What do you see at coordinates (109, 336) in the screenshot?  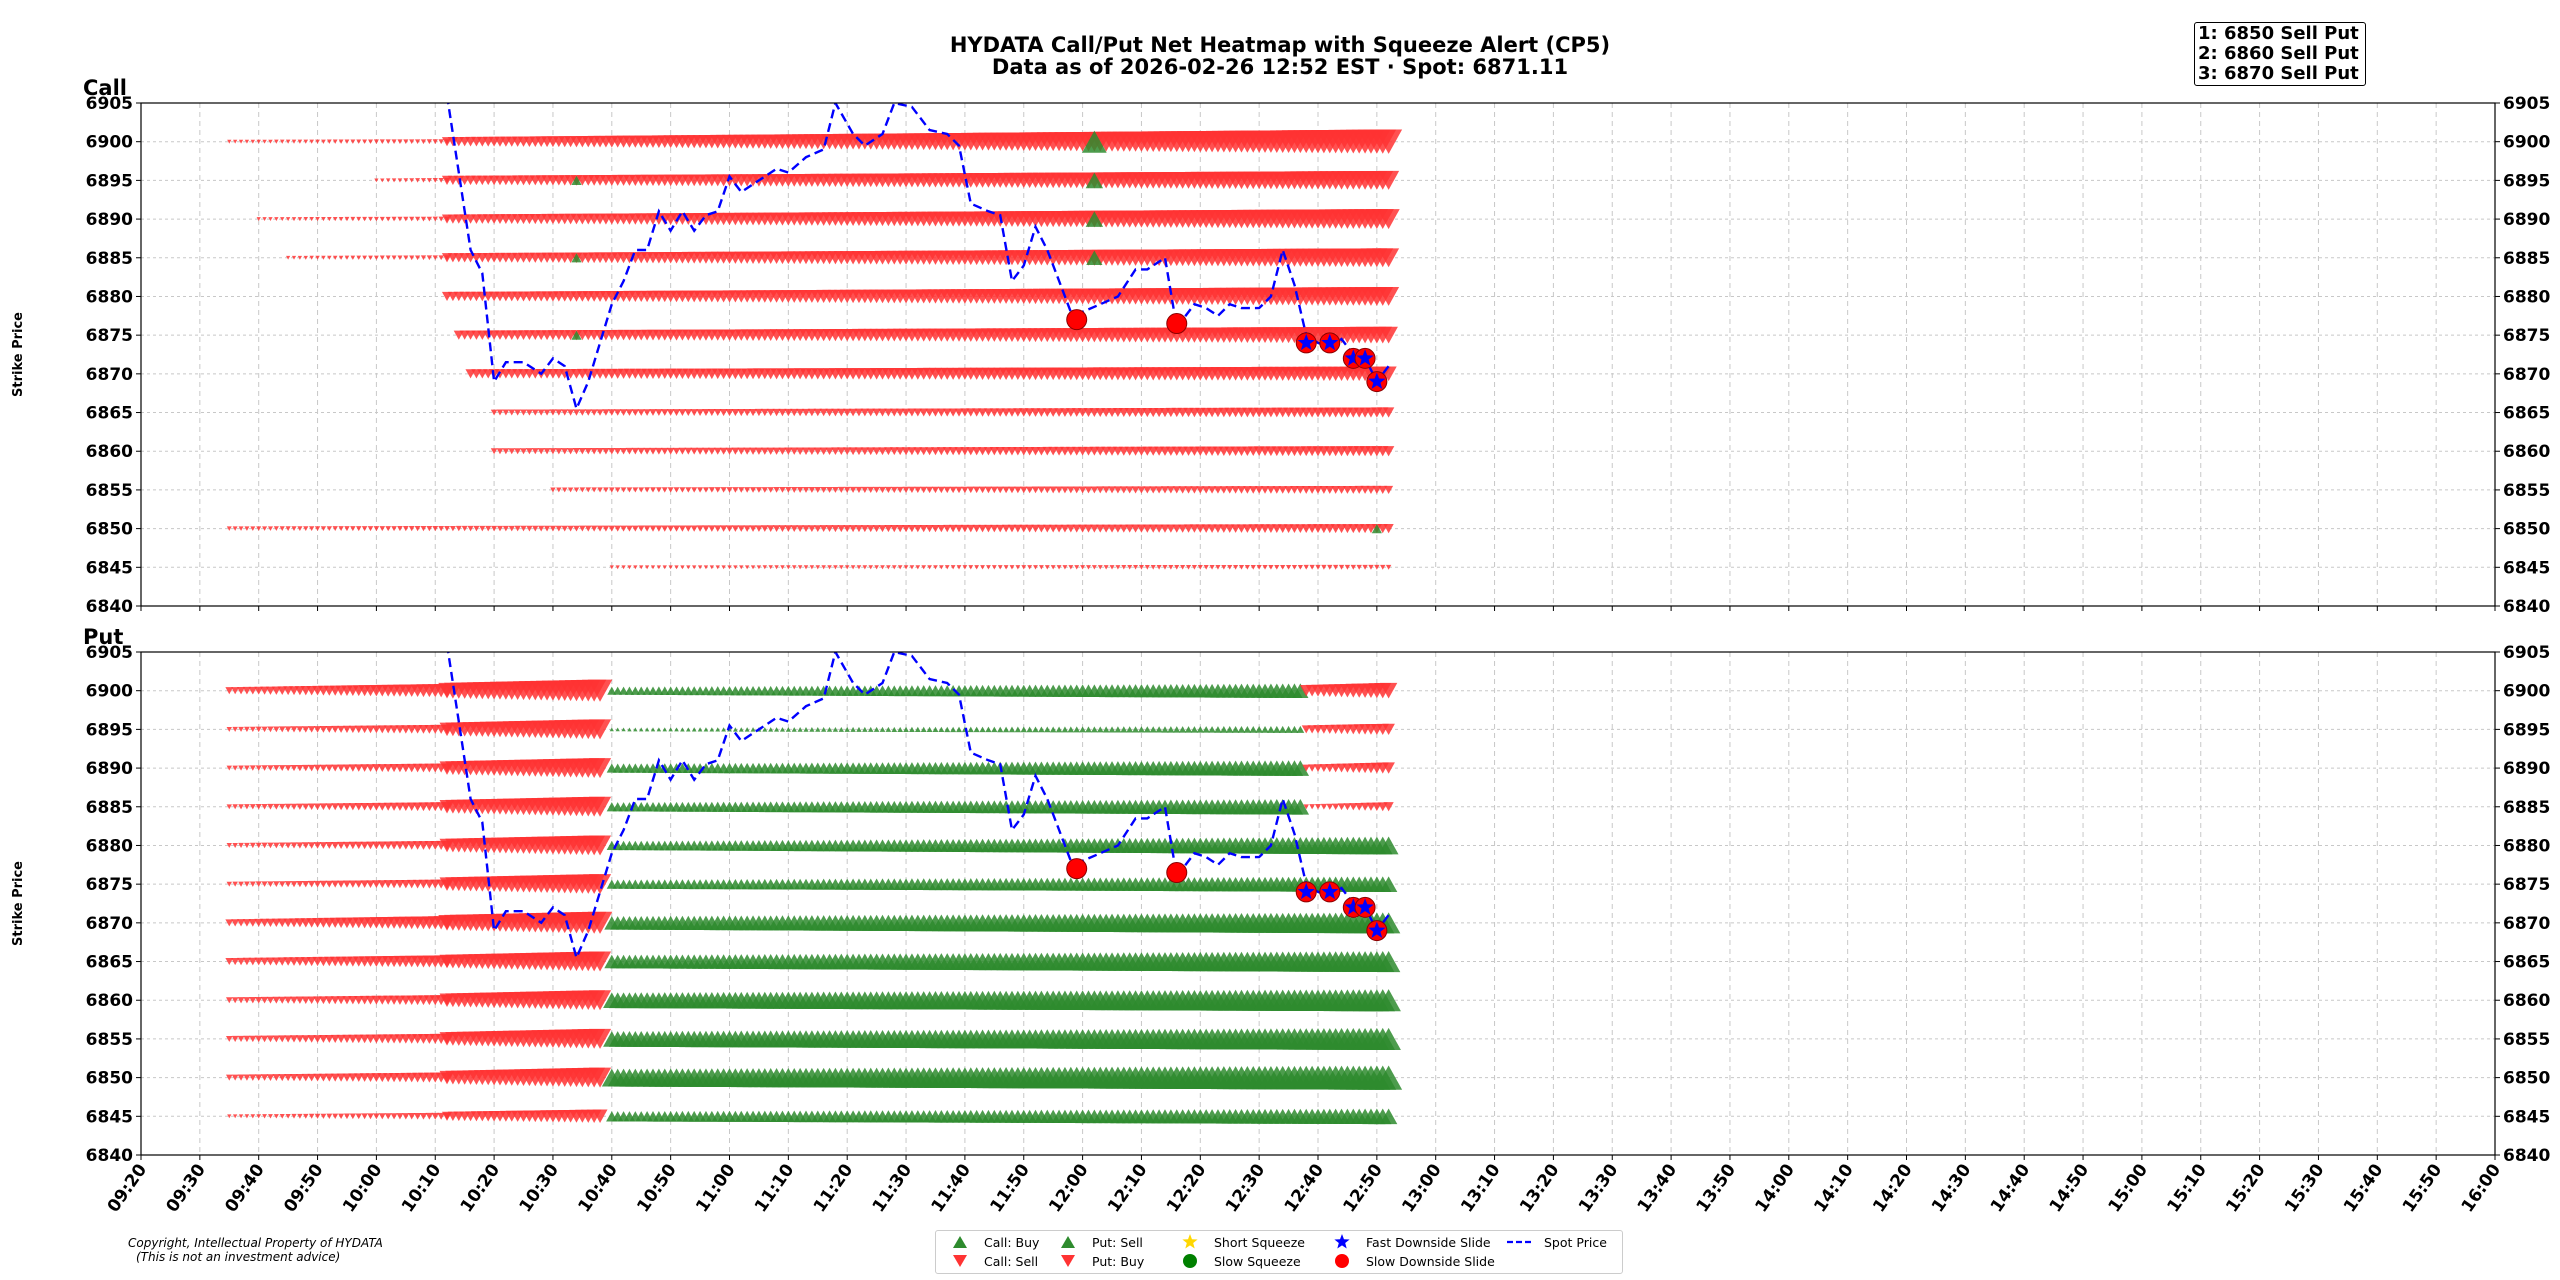 I see `y-tick-label: 6875` at bounding box center [109, 336].